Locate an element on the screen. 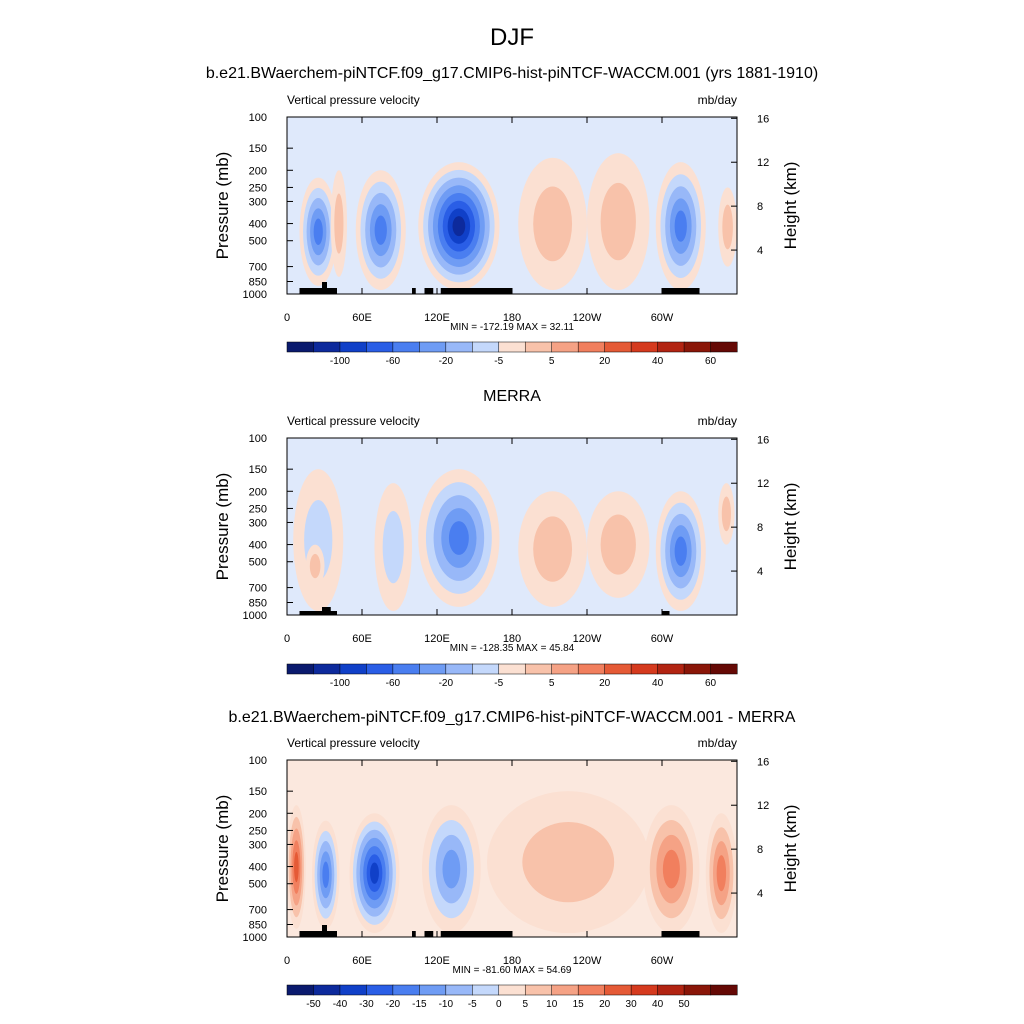  panel-subtitle: MERRA is located at coordinates (512, 396).